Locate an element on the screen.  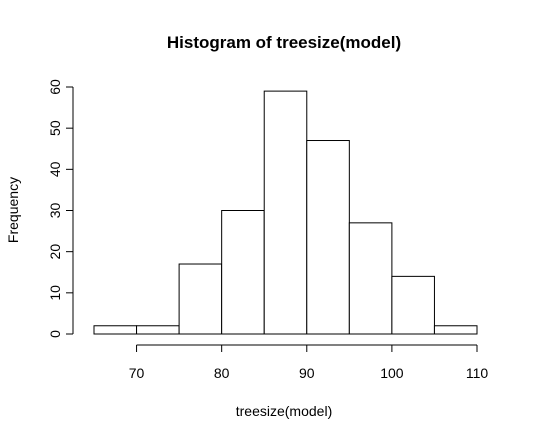
x-axis-label: treesize(model) is located at coordinates (284, 411).